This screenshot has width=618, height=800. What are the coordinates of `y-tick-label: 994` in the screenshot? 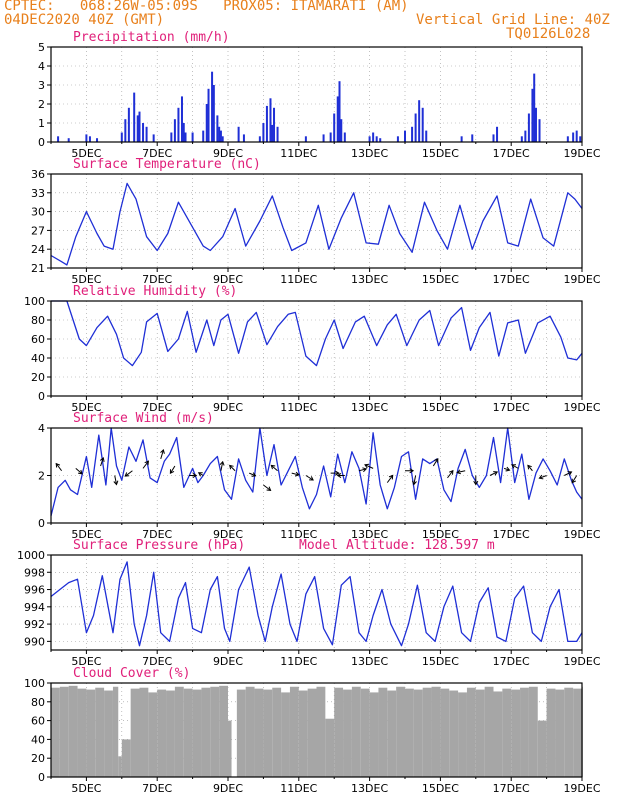 It's located at (34, 607).